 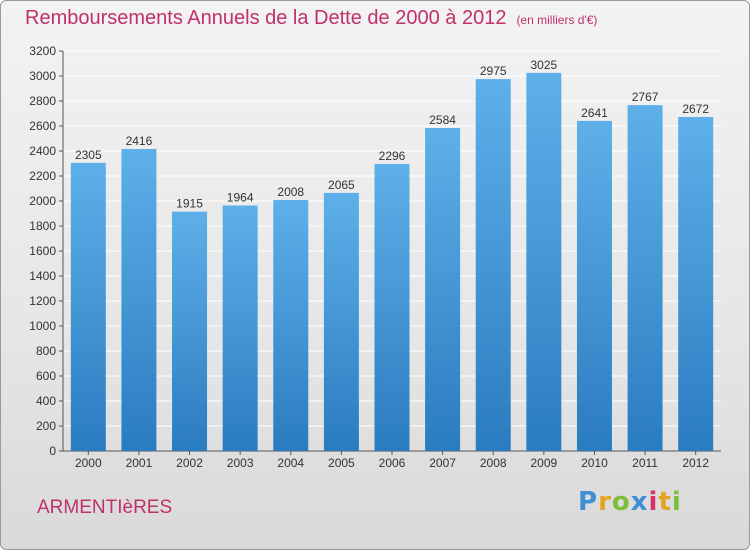 I want to click on y-tick-label: 3000, so click(x=42, y=76).